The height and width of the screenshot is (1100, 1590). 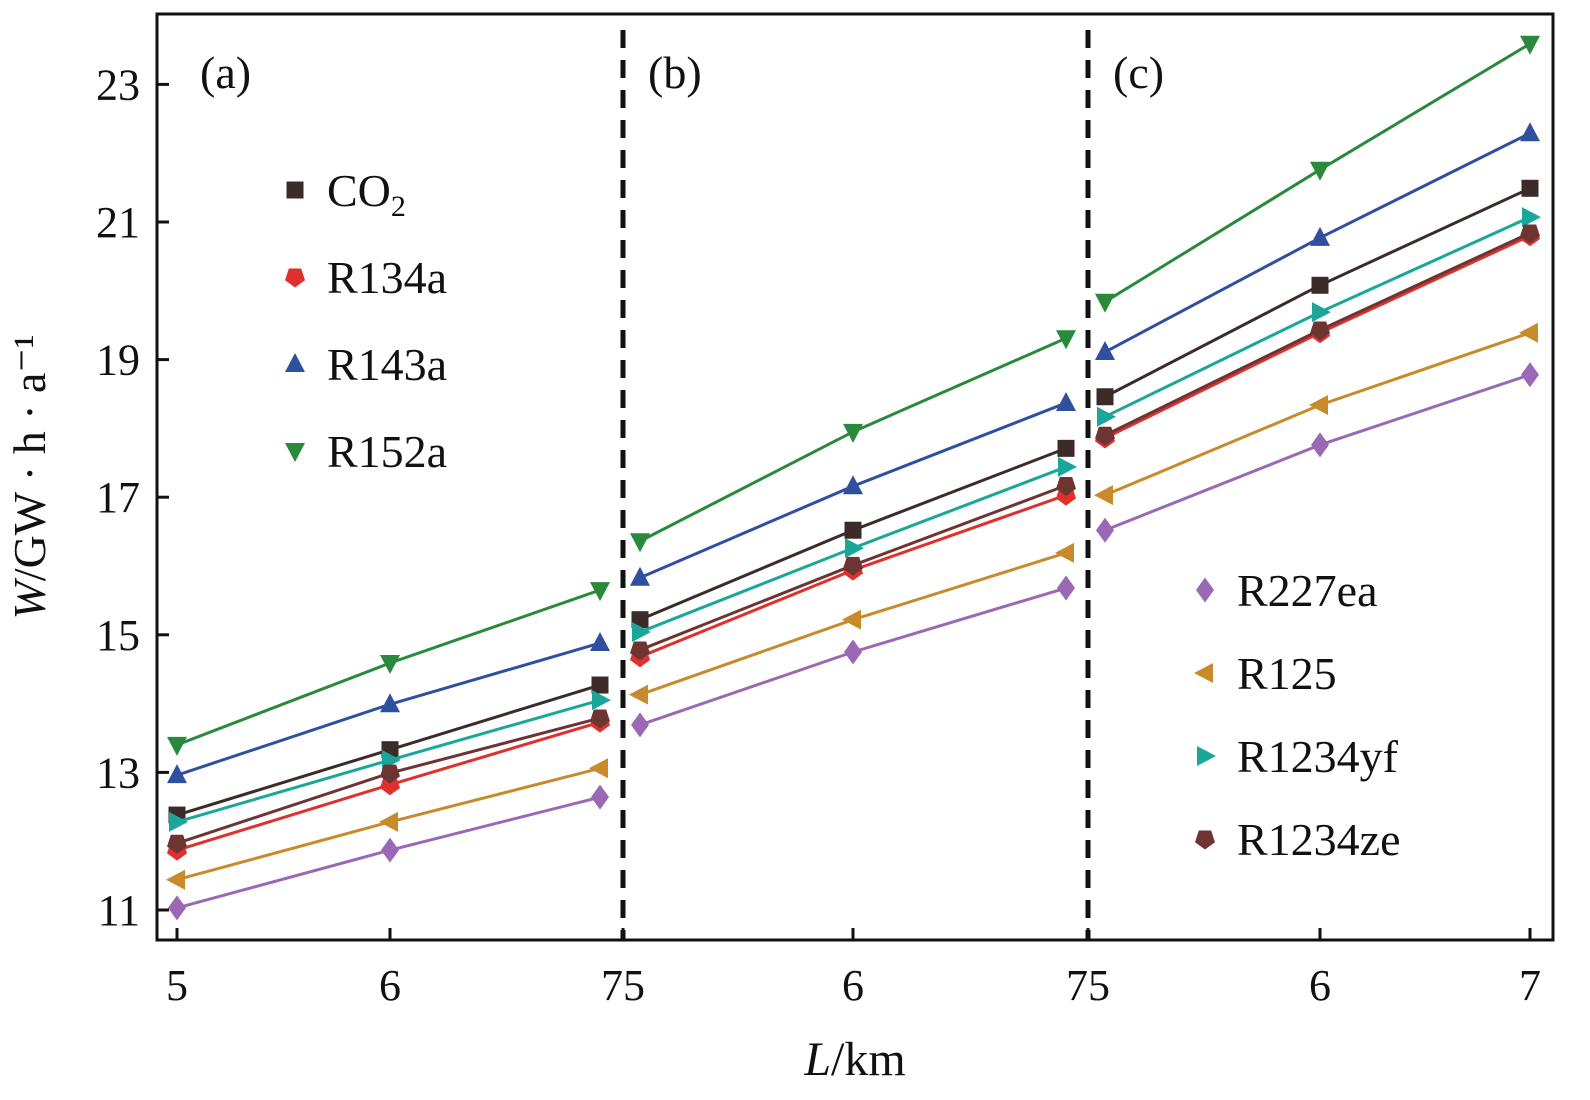 What do you see at coordinates (118, 497) in the screenshot?
I see `y-tick-label: 17` at bounding box center [118, 497].